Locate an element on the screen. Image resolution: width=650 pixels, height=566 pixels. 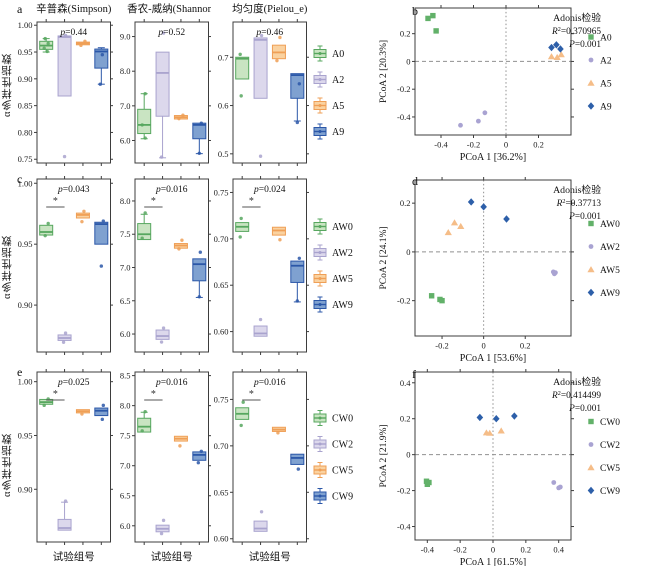
panel-letter-b: b is located at coordinates (415, 11).